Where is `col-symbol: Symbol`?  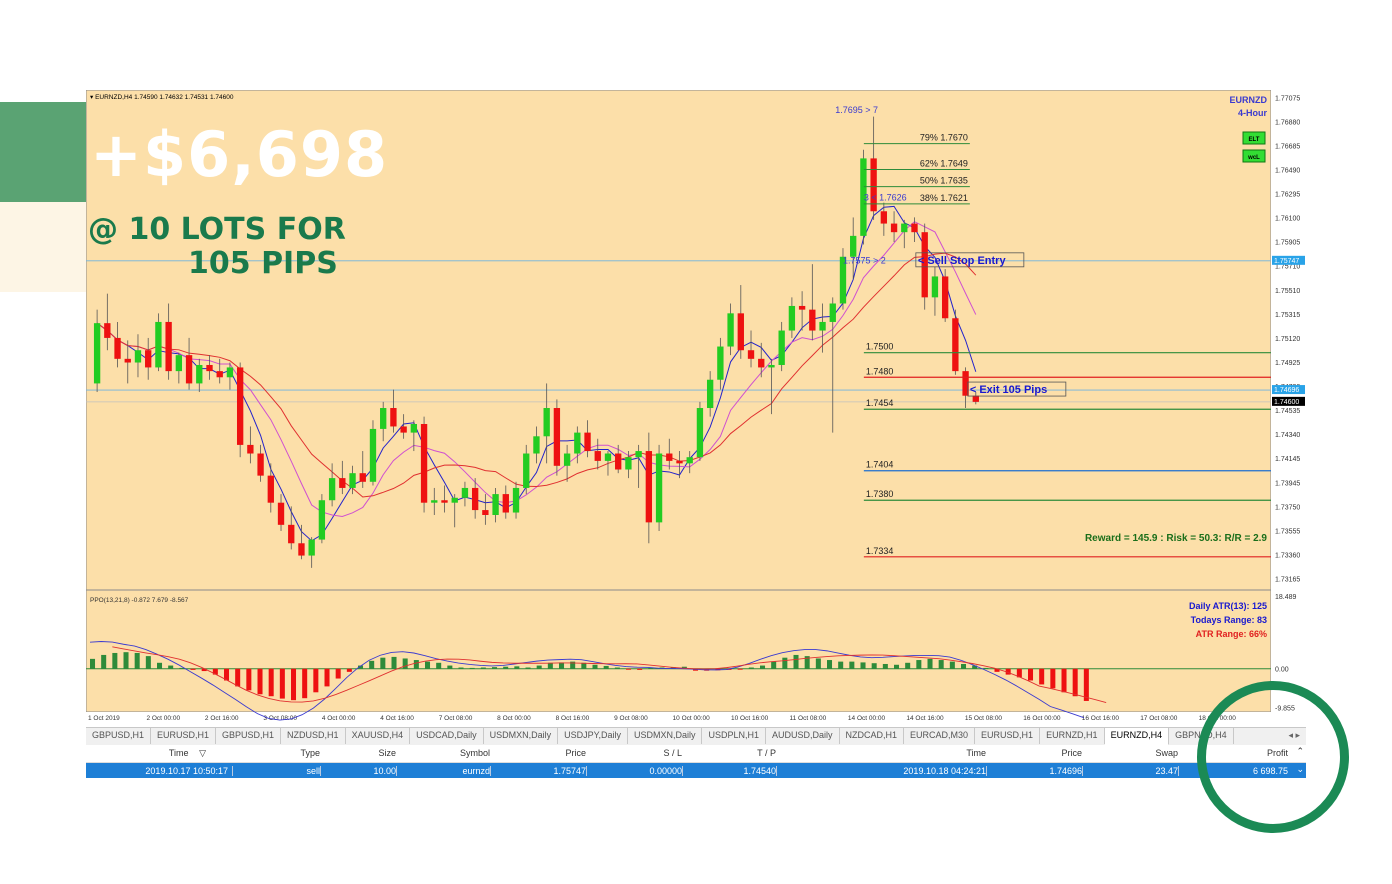
col-symbol: Symbol is located at coordinates (474, 753).